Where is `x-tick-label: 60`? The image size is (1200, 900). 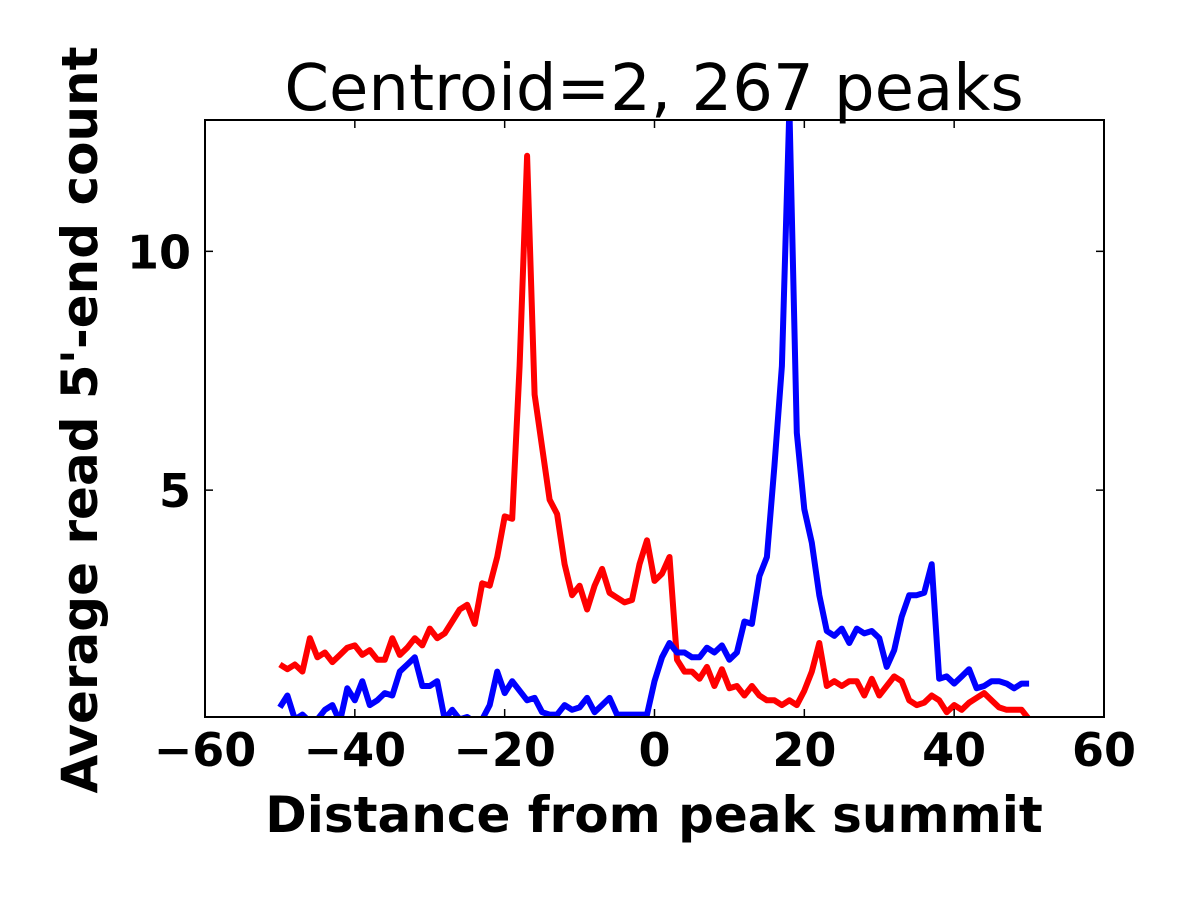 x-tick-label: 60 is located at coordinates (1104, 750).